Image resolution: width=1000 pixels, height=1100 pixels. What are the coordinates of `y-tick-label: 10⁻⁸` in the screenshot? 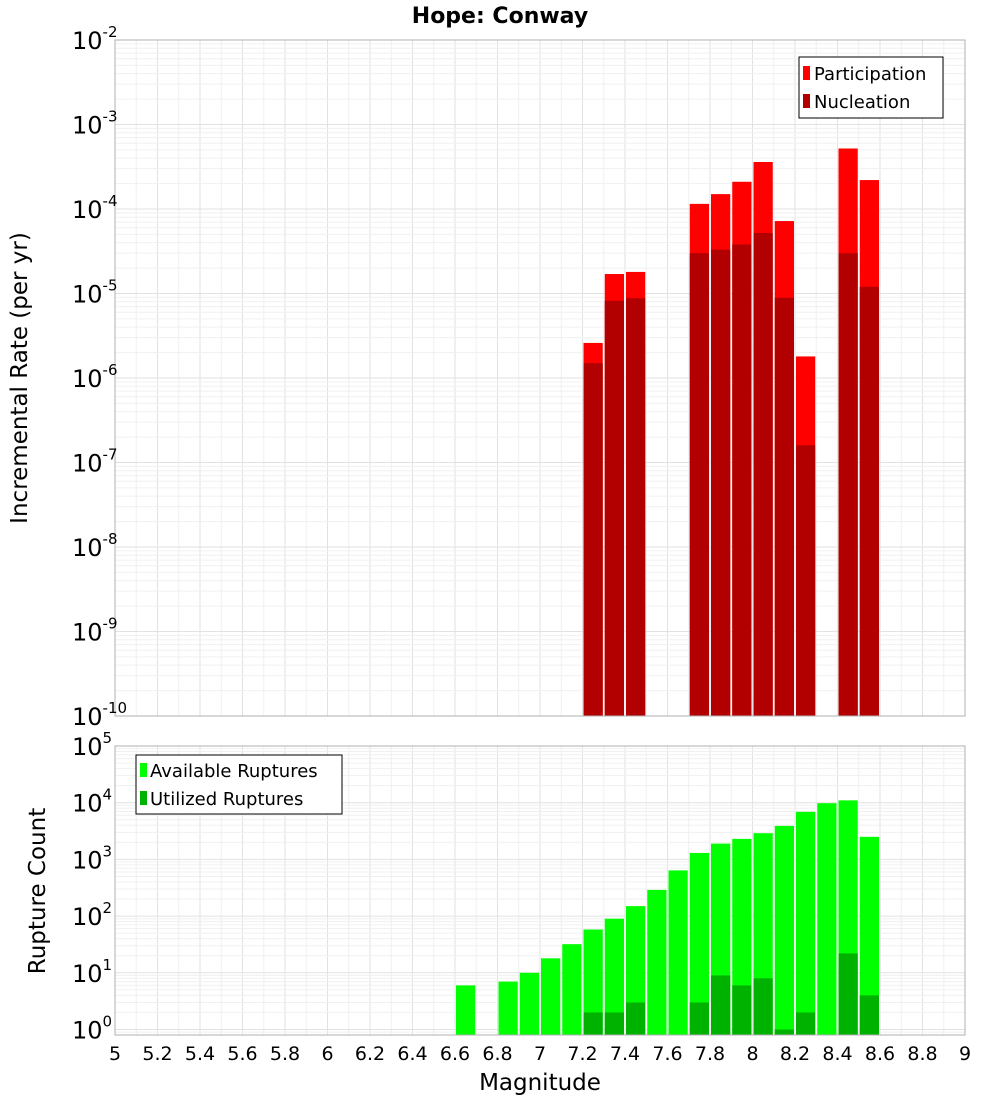 It's located at (95, 546).